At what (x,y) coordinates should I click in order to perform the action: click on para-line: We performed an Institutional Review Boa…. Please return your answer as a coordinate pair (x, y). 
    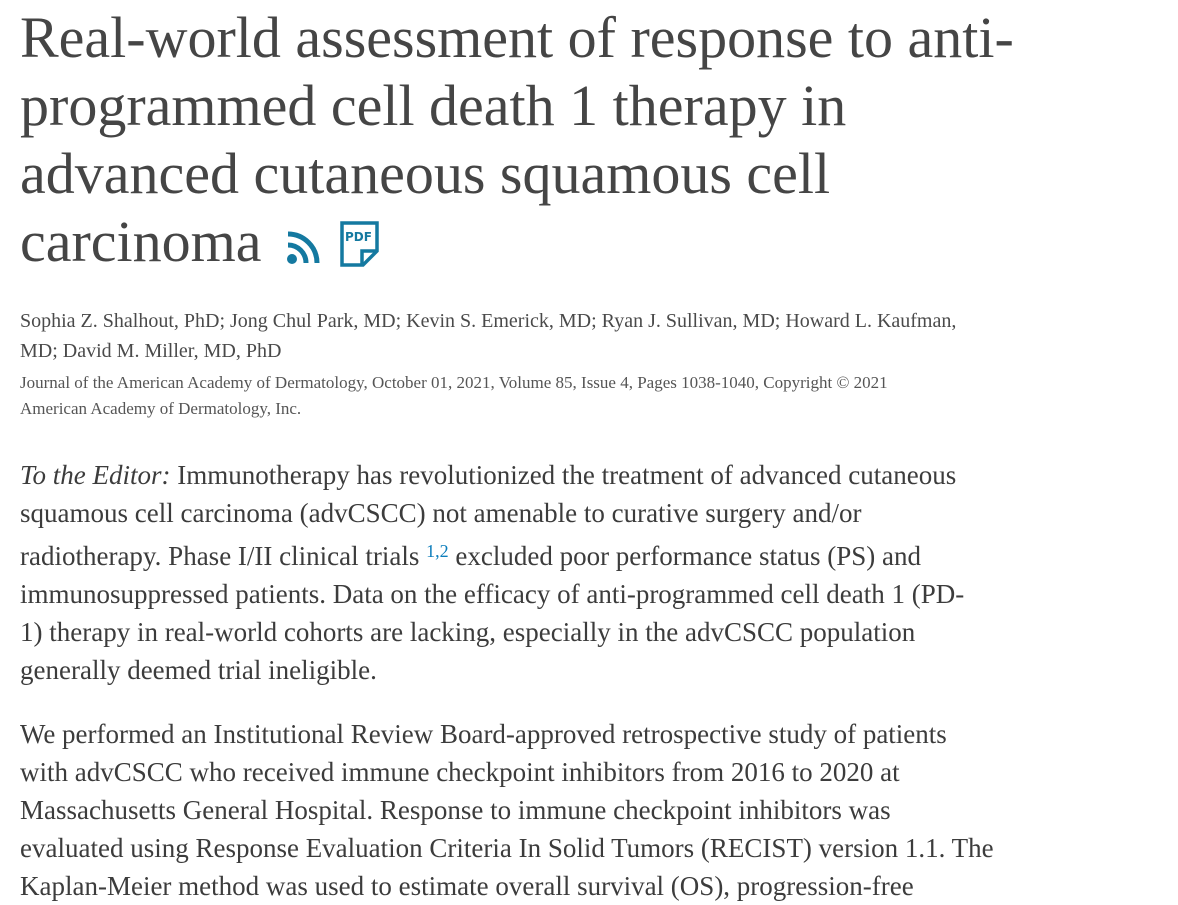
    Looking at the image, I should click on (483, 734).